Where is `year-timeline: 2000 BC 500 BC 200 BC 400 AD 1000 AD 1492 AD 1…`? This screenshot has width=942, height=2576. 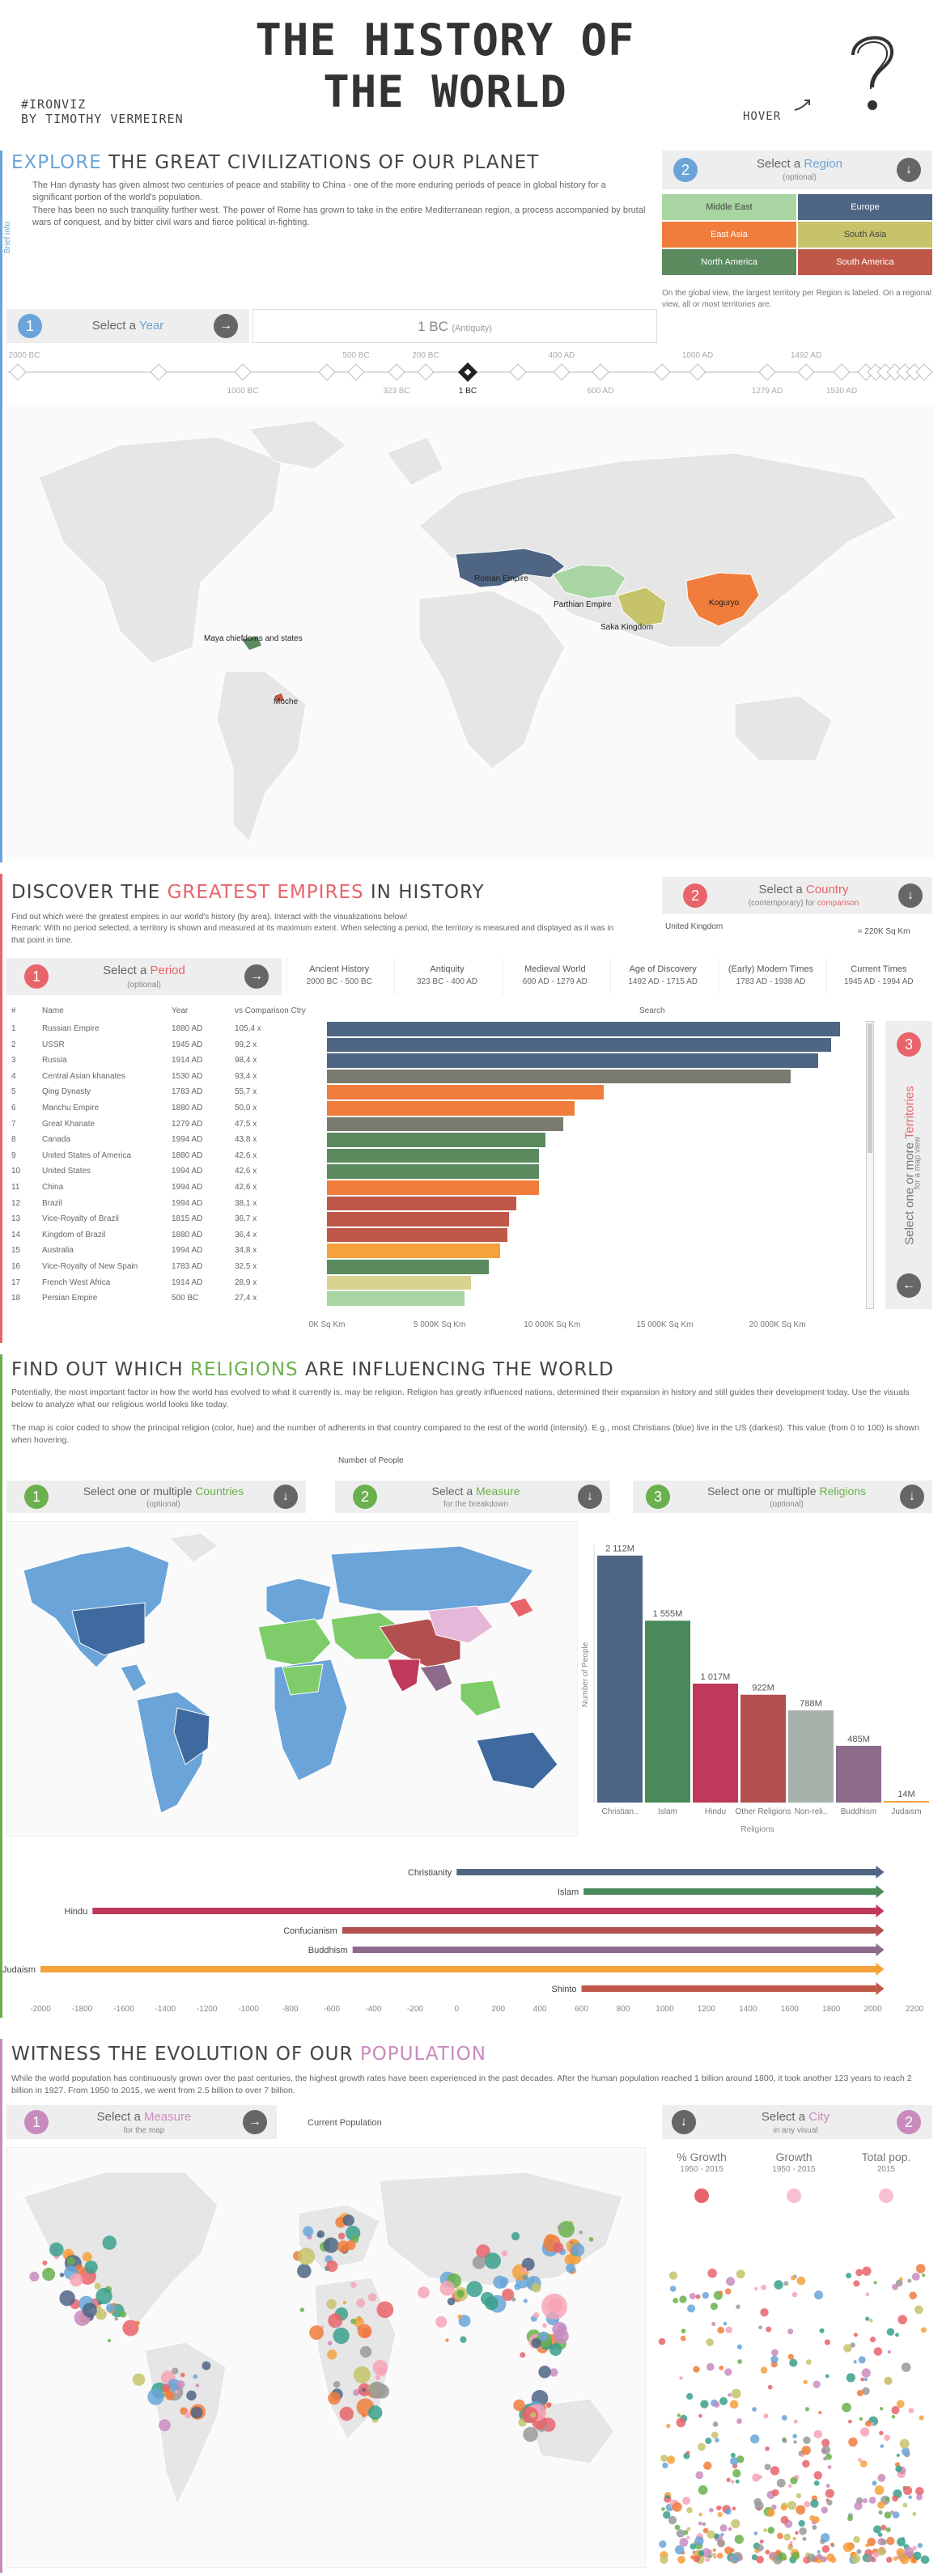 year-timeline: 2000 BC 500 BC 200 BC 400 AD 1000 AD 1492 AD 1… is located at coordinates (471, 372).